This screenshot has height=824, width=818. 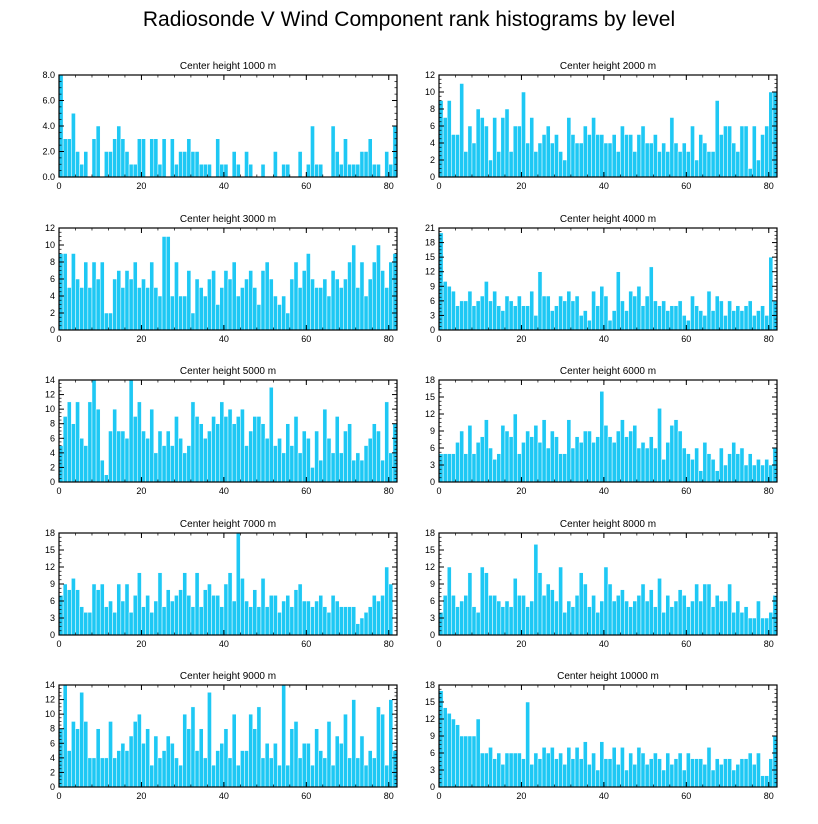 I want to click on panel-title: Center height 1000 m, so click(x=228, y=66).